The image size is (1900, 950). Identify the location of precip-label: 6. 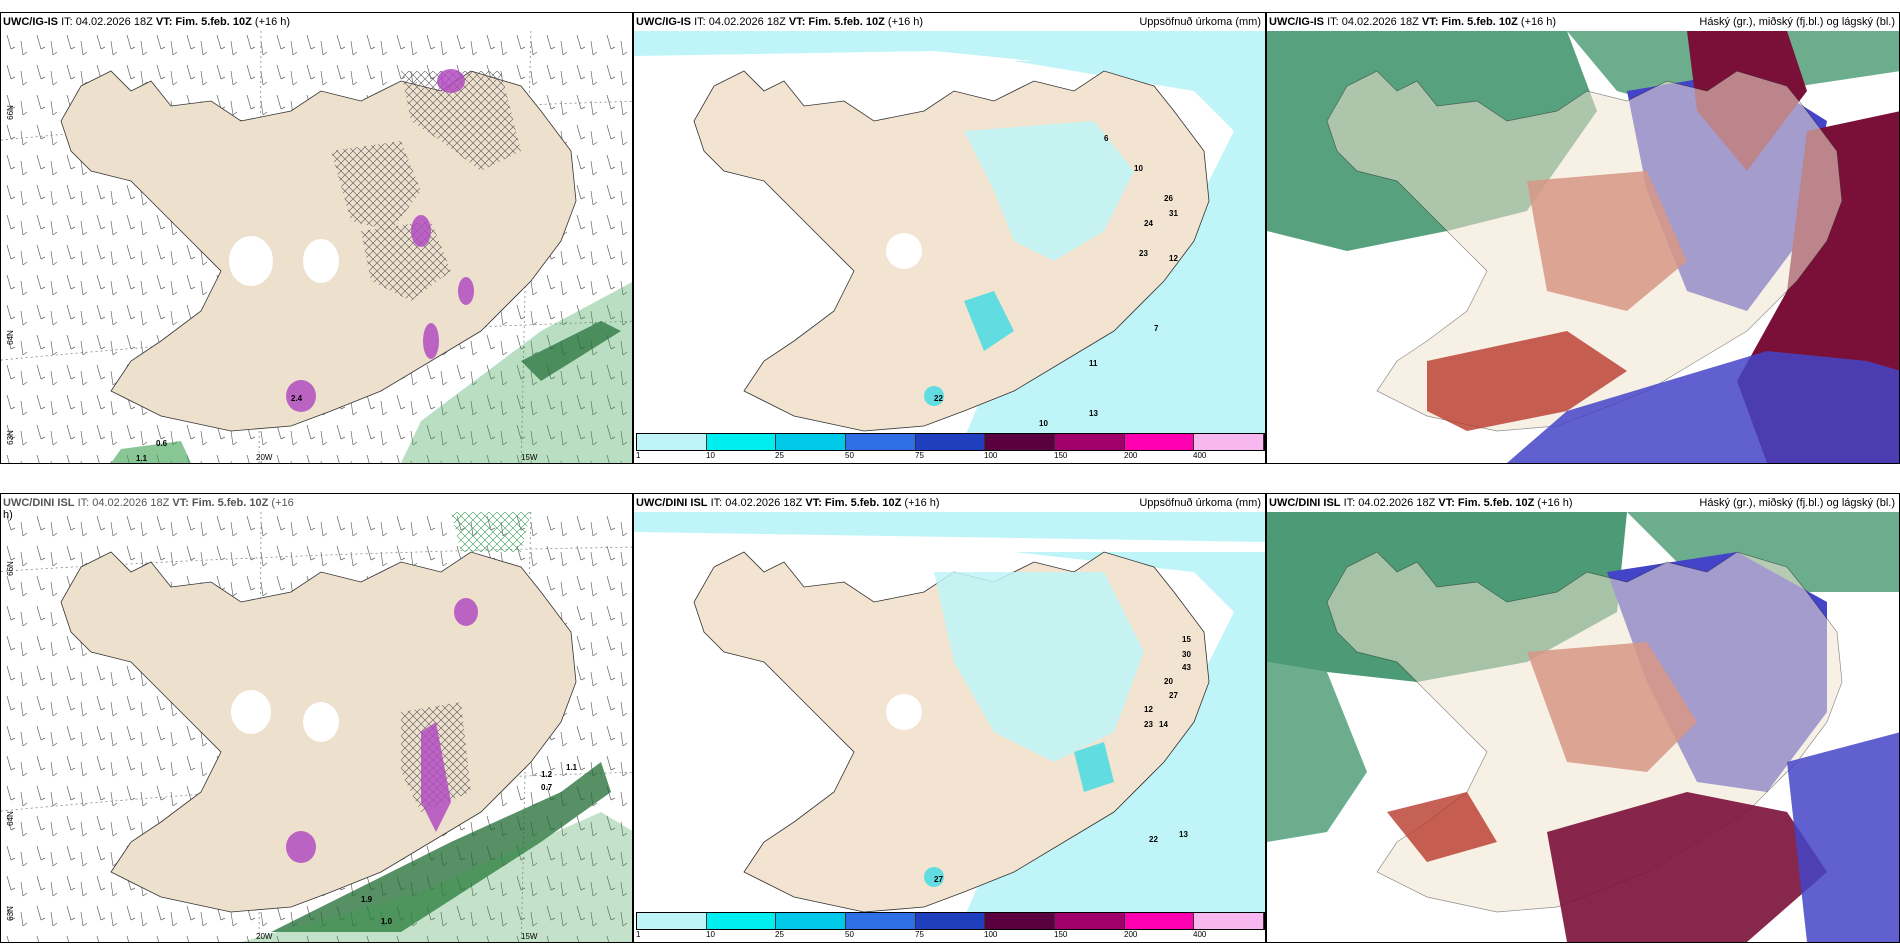
(1106, 138).